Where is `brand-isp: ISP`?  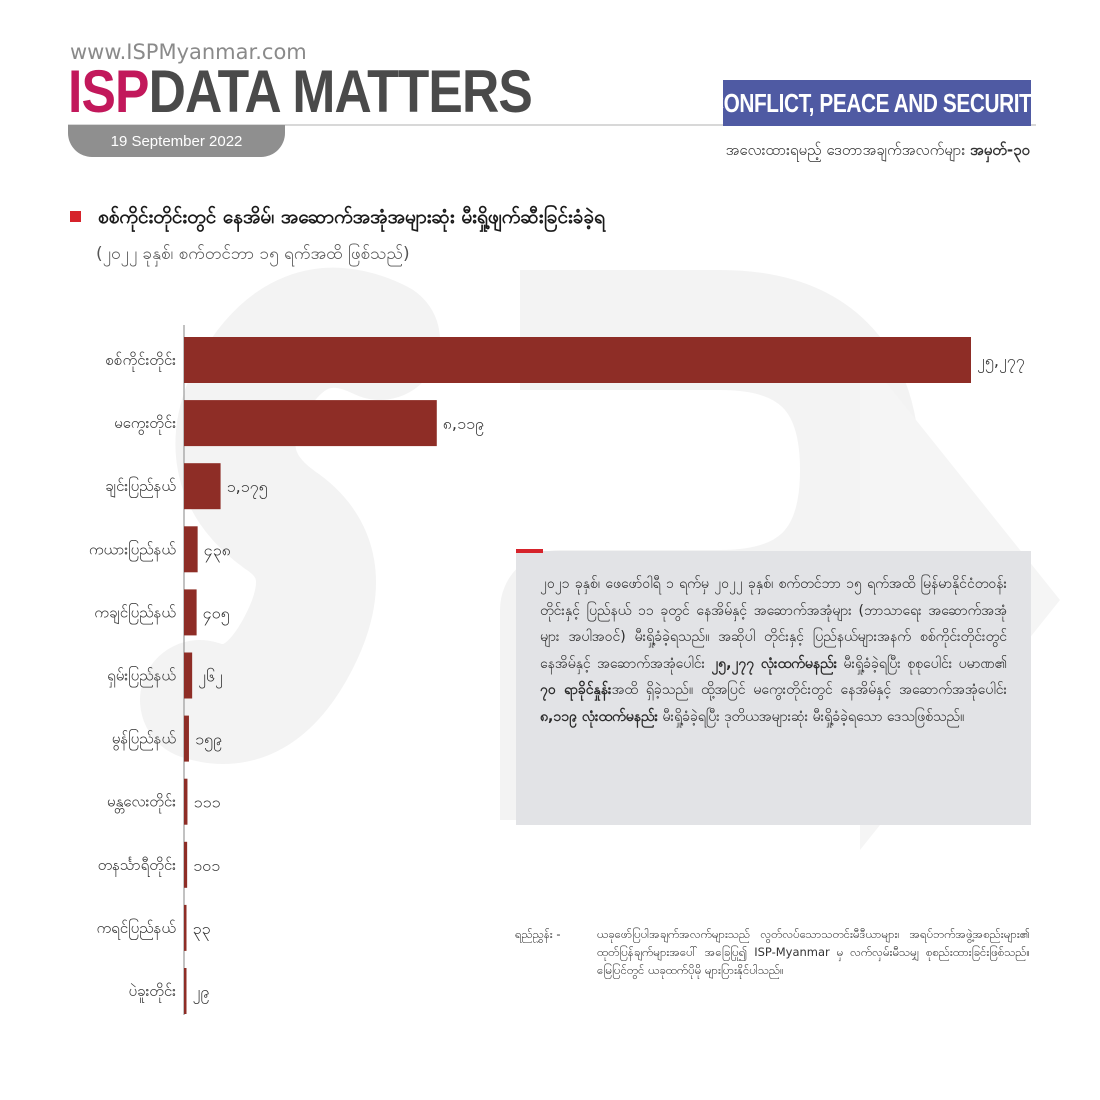 brand-isp: ISP is located at coordinates (108, 91).